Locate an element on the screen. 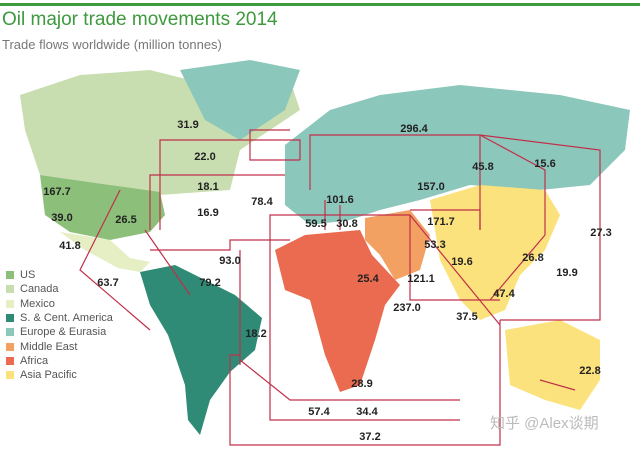  flow-label: 57.4 is located at coordinates (319, 412).